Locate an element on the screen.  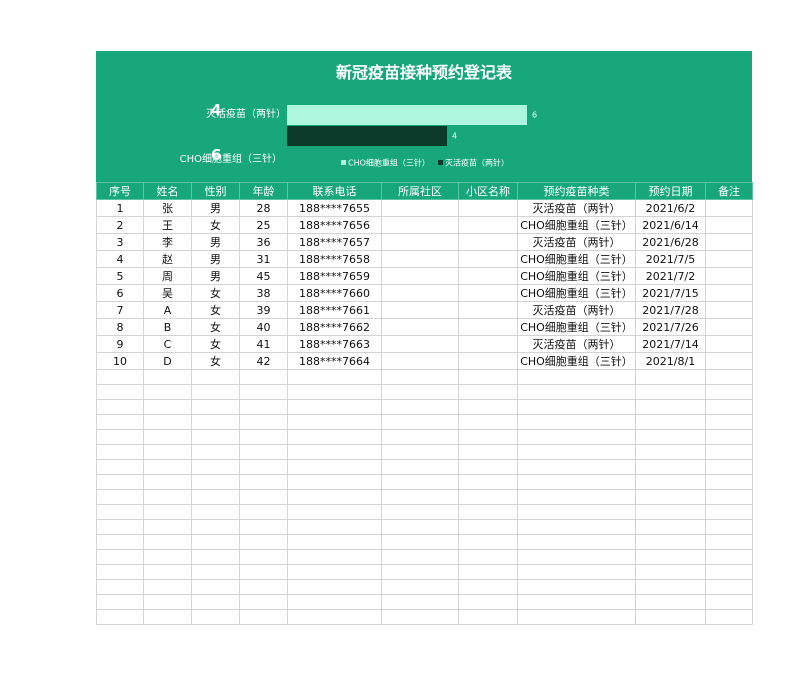
header-row: 序号 姓名 性别 年龄 联系电话 所属社区 小区名称 预约疫苗种类 预约日期 备注 is located at coordinates (424, 191).